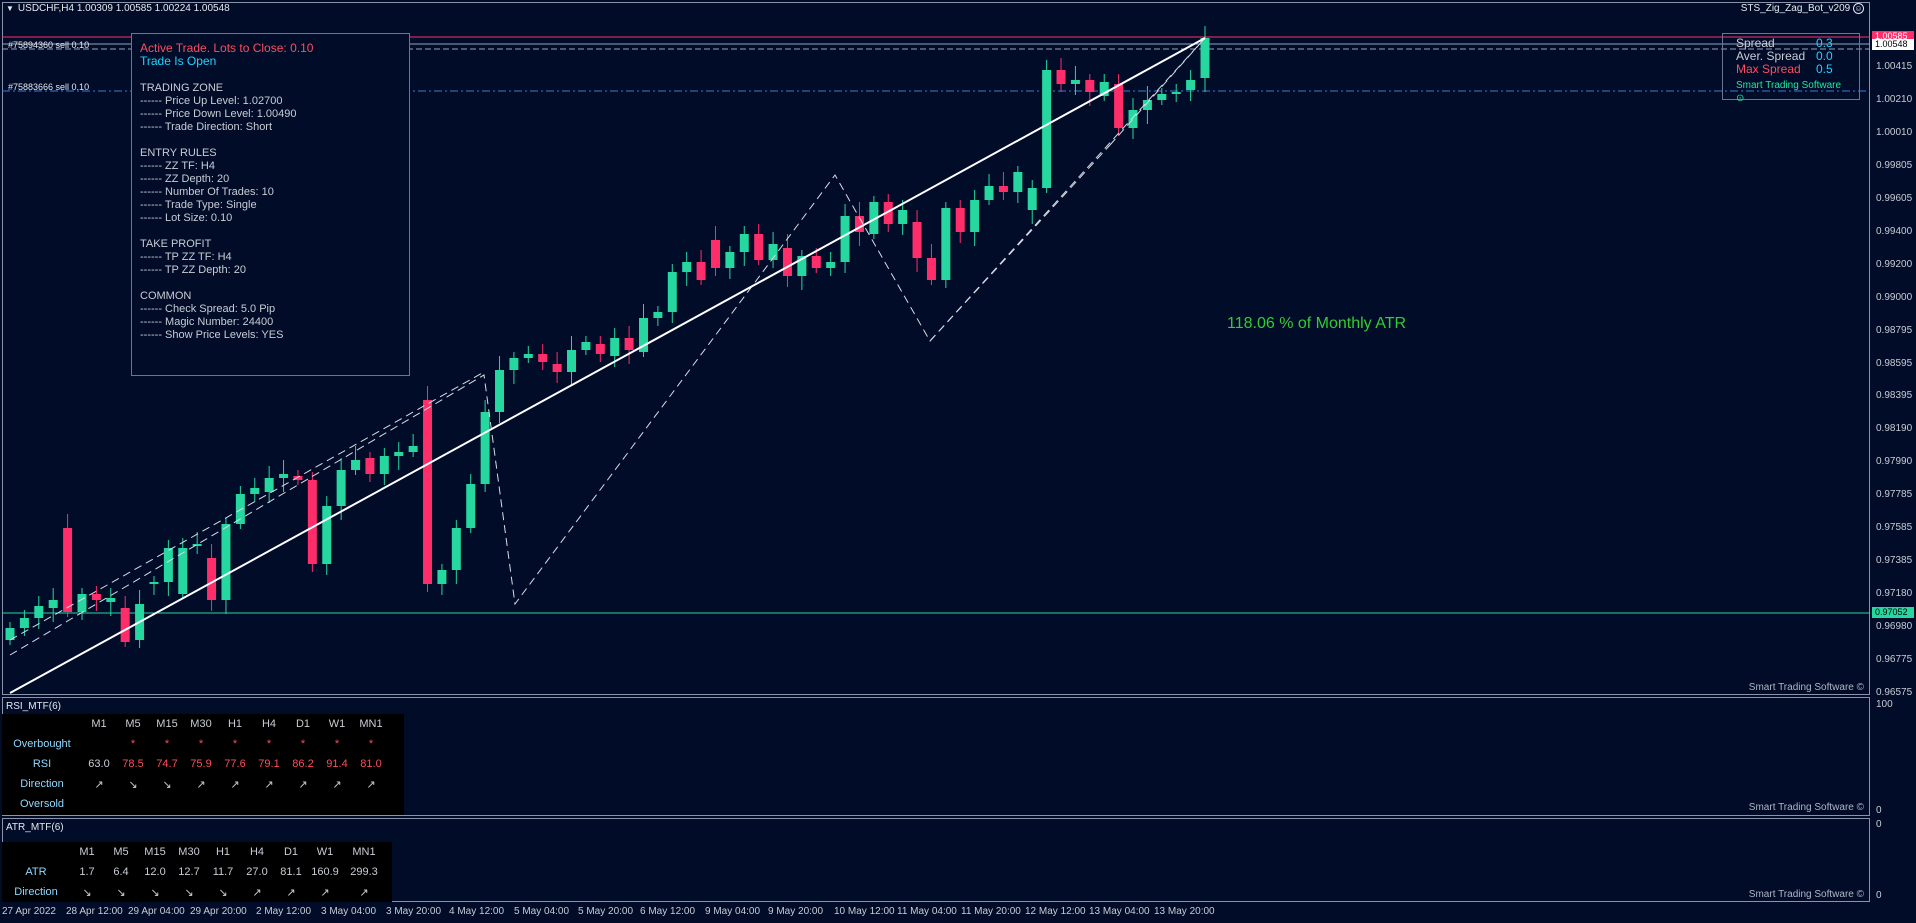  Describe the element at coordinates (99, 724) in the screenshot. I see `rsi-tf-header: M1` at that location.